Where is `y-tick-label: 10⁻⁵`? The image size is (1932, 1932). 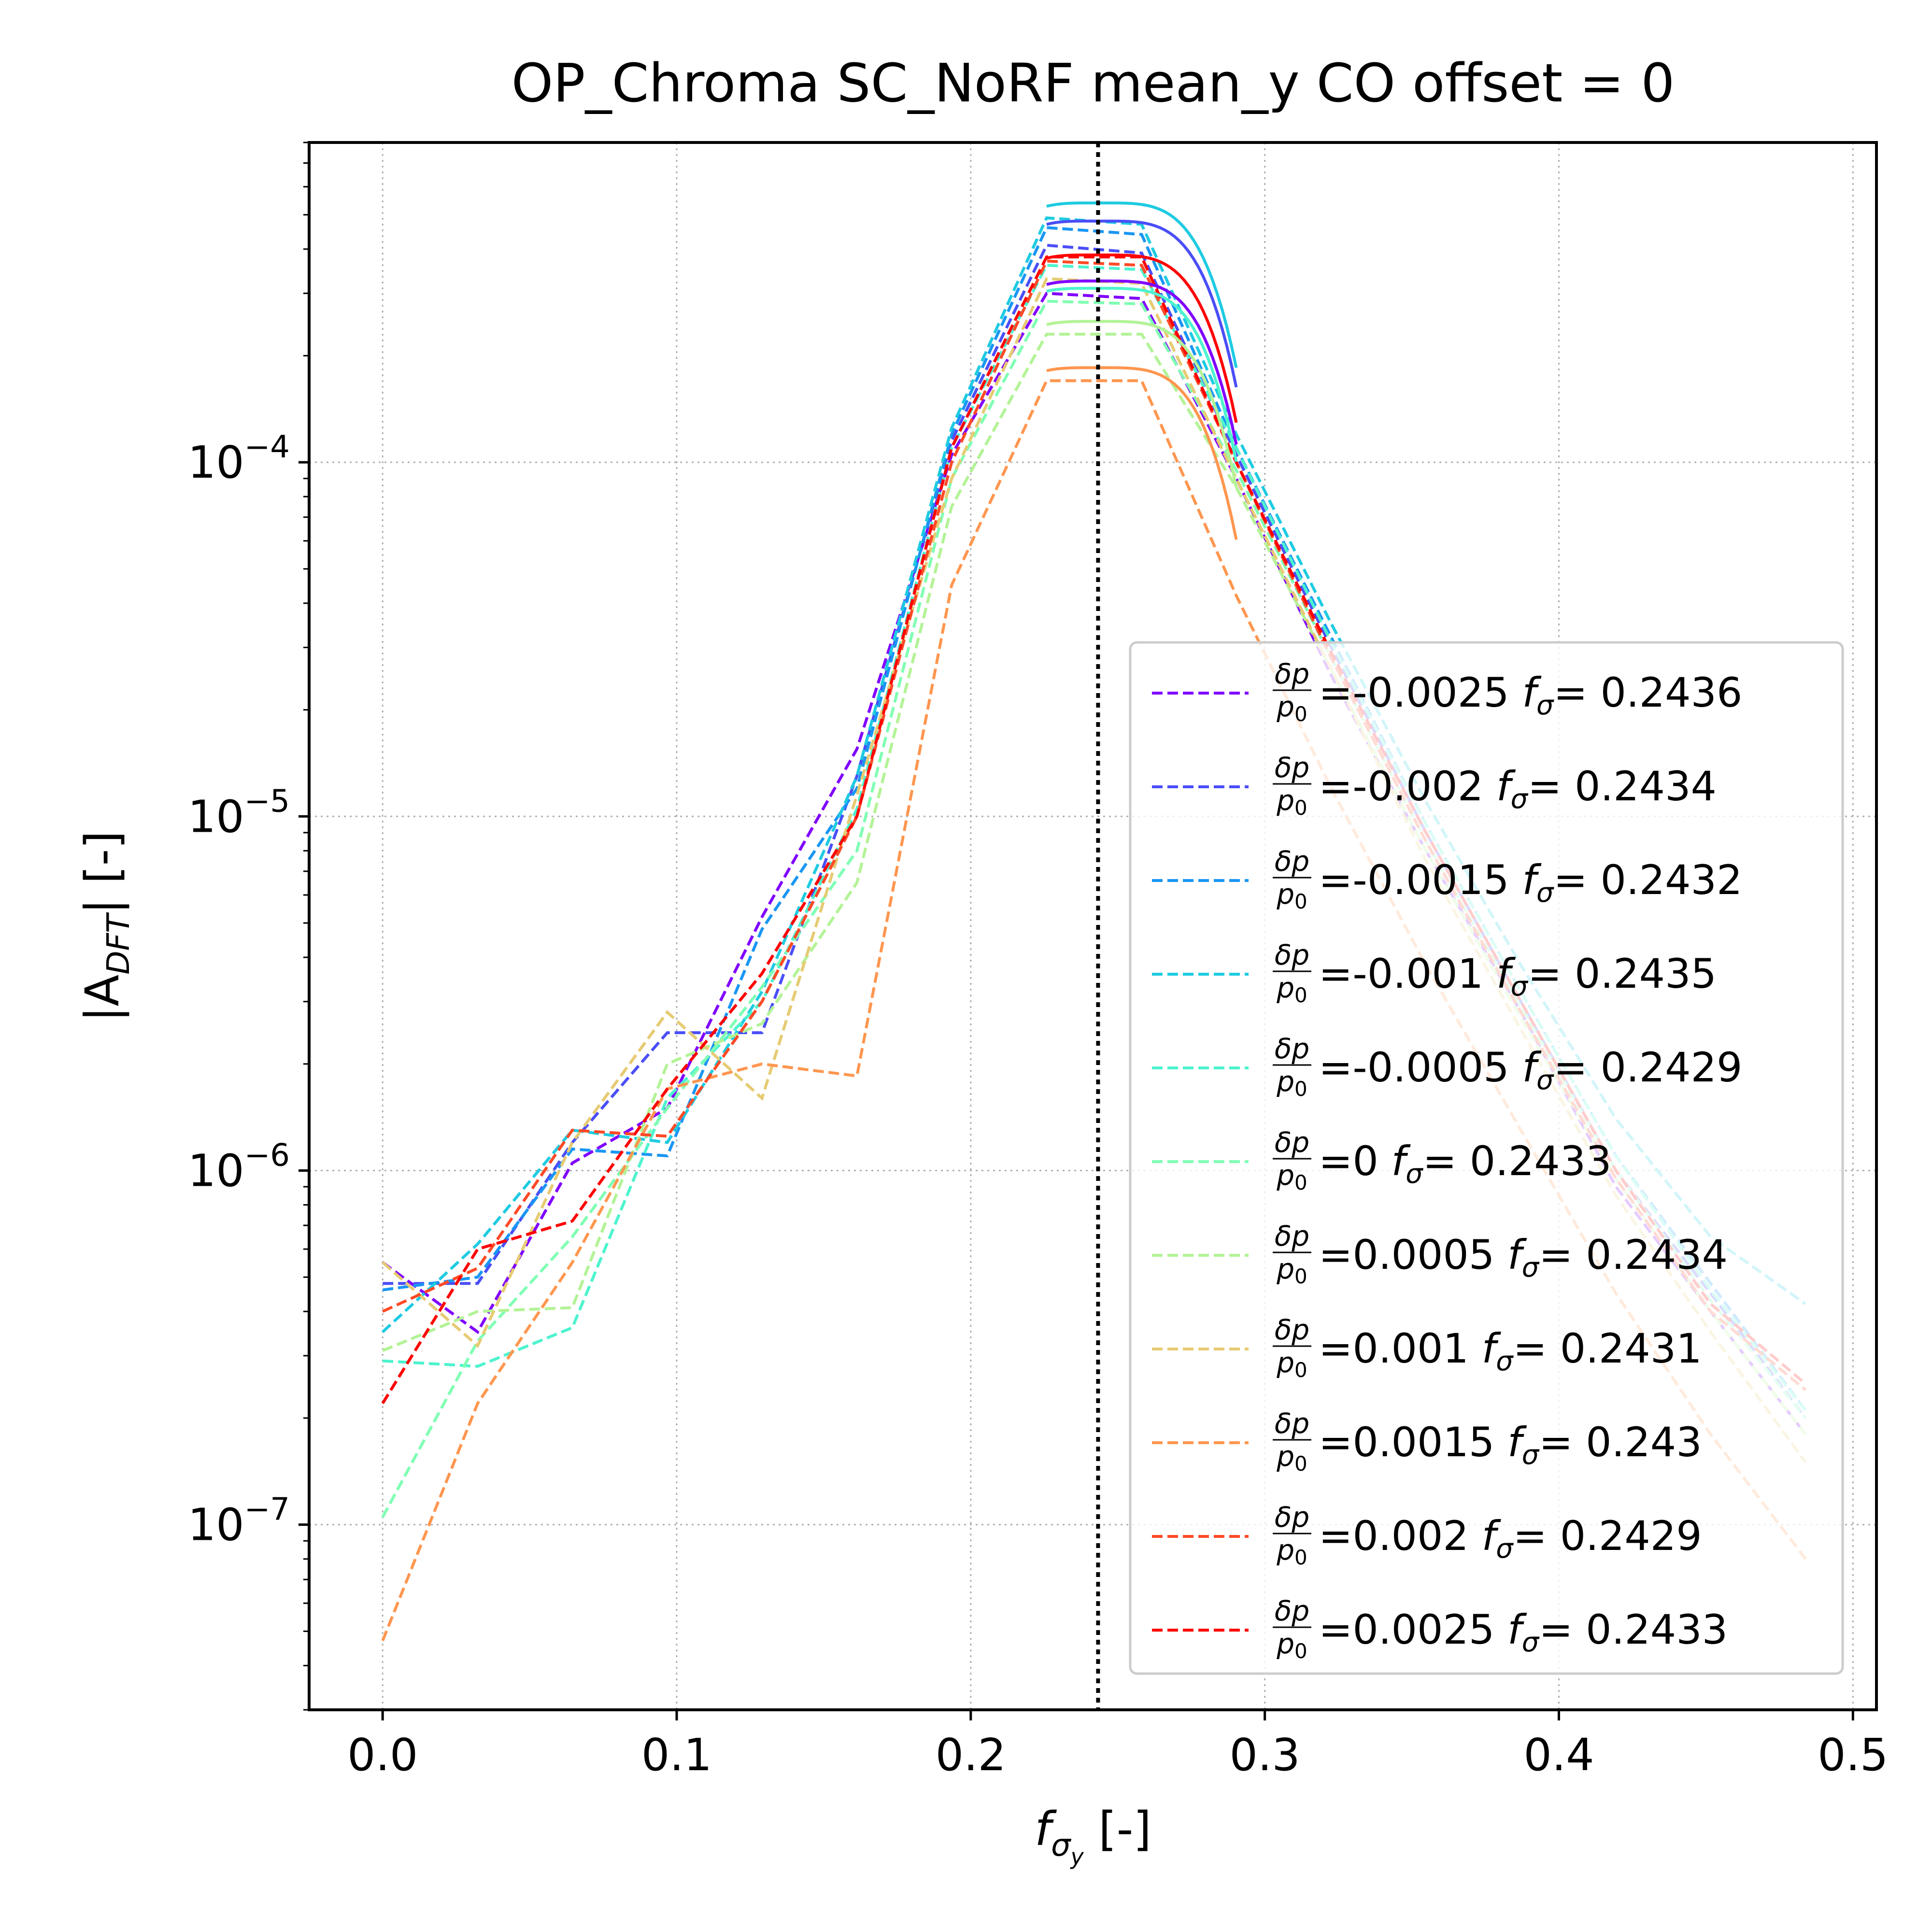
y-tick-label: 10⁻⁵ is located at coordinates (239, 812).